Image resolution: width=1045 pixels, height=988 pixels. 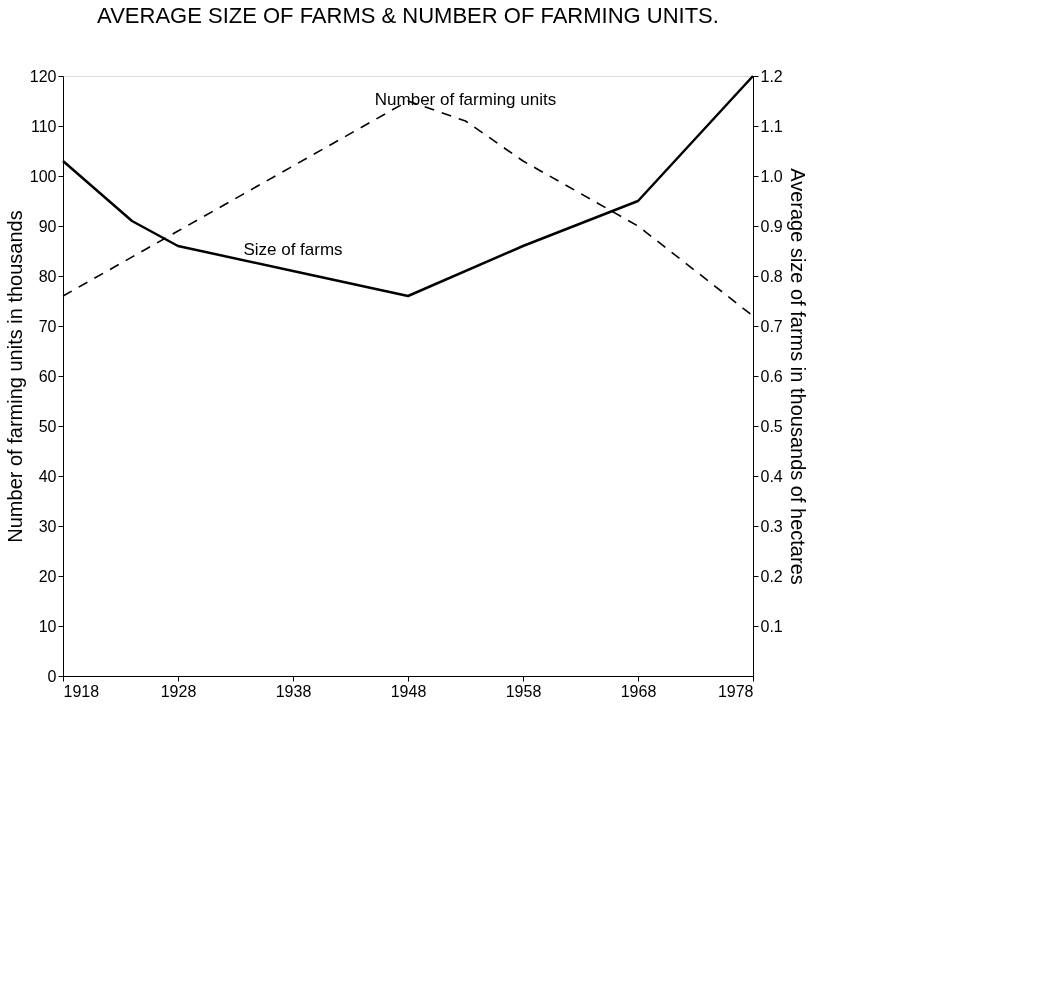 What do you see at coordinates (47, 426) in the screenshot?
I see `y-tick-label: 50` at bounding box center [47, 426].